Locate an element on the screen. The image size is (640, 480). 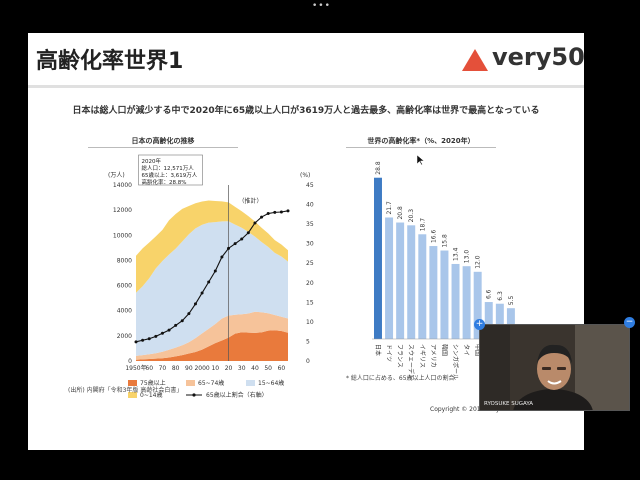
right-y-tick-label: 35 is located at coordinates (310, 224).